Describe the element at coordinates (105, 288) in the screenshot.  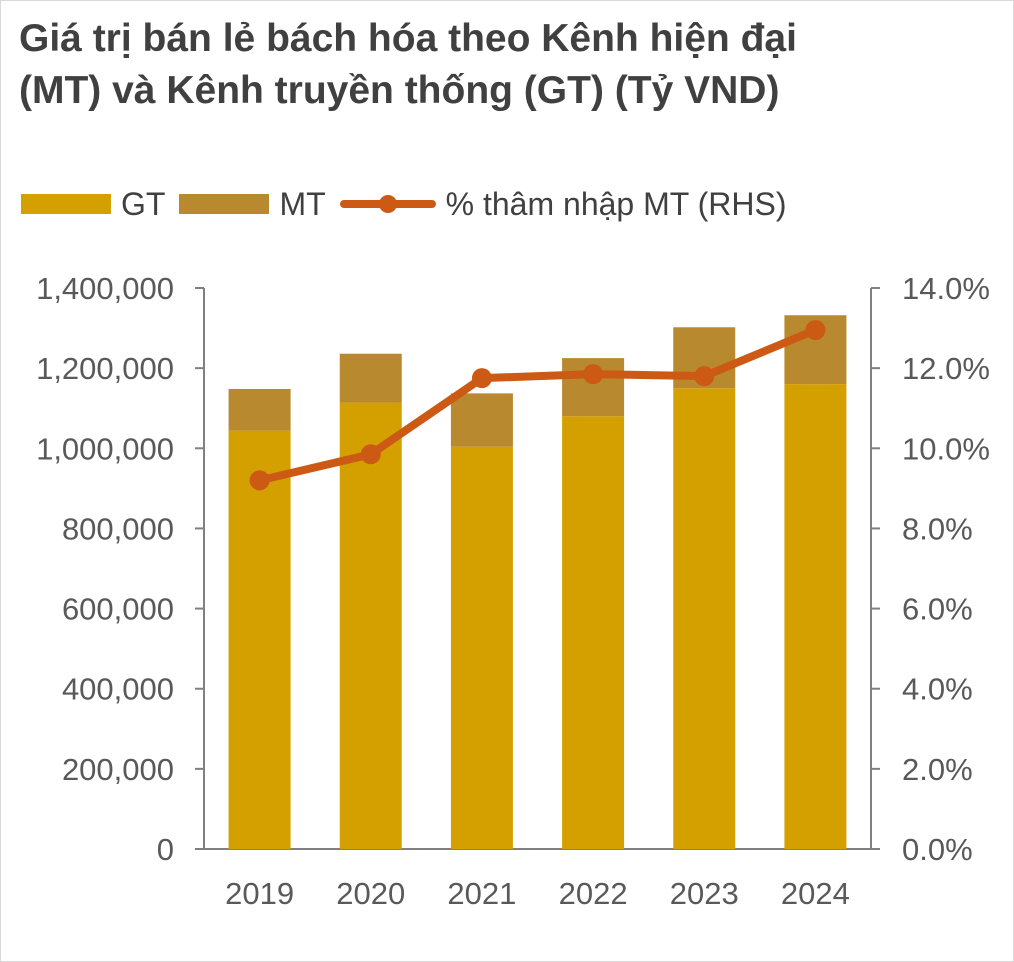
I see `left-axis-tick-label: 1,400,000` at that location.